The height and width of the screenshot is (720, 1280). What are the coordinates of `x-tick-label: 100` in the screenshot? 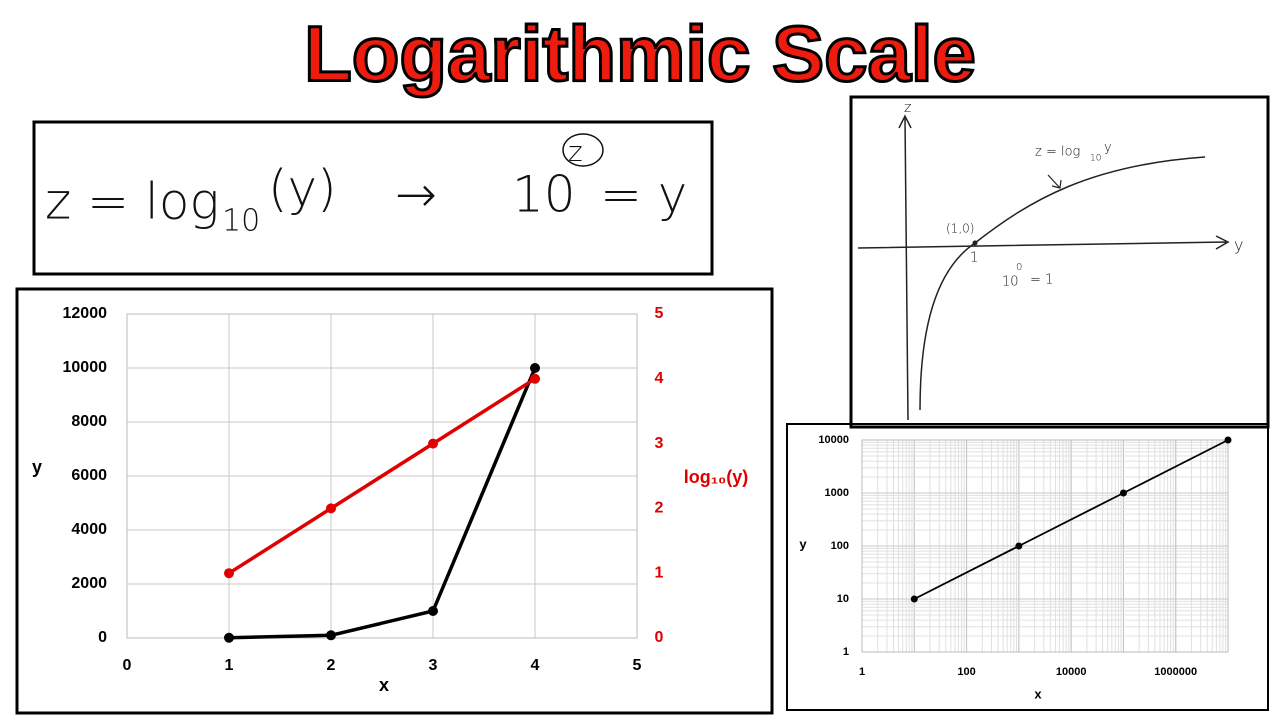 It's located at (966, 672).